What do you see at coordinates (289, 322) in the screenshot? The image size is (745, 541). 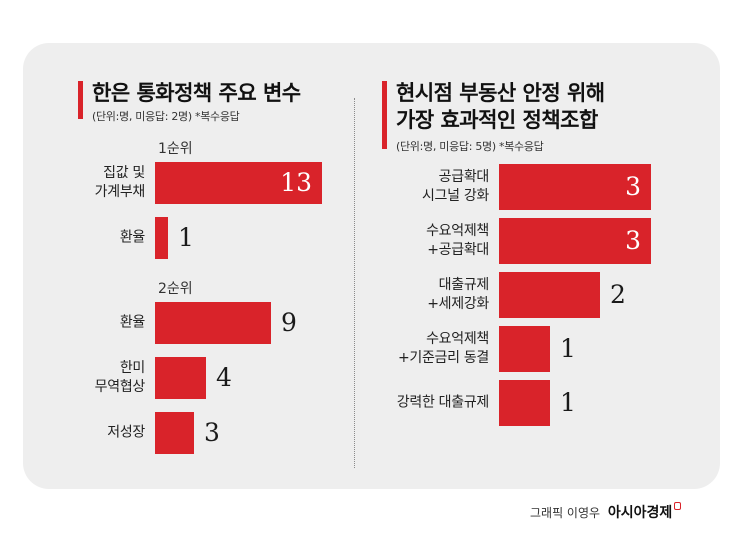 I see `value-label: 9` at bounding box center [289, 322].